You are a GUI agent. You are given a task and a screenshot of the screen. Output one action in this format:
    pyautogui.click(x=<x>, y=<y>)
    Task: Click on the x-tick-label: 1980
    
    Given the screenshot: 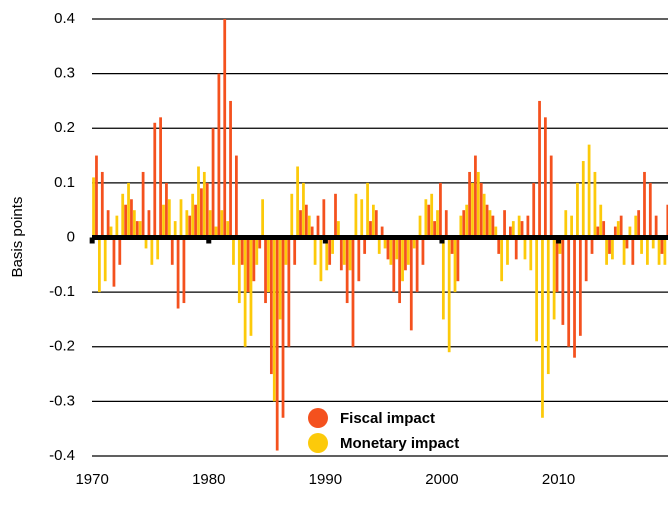 What is the action you would take?
    pyautogui.click(x=208, y=479)
    